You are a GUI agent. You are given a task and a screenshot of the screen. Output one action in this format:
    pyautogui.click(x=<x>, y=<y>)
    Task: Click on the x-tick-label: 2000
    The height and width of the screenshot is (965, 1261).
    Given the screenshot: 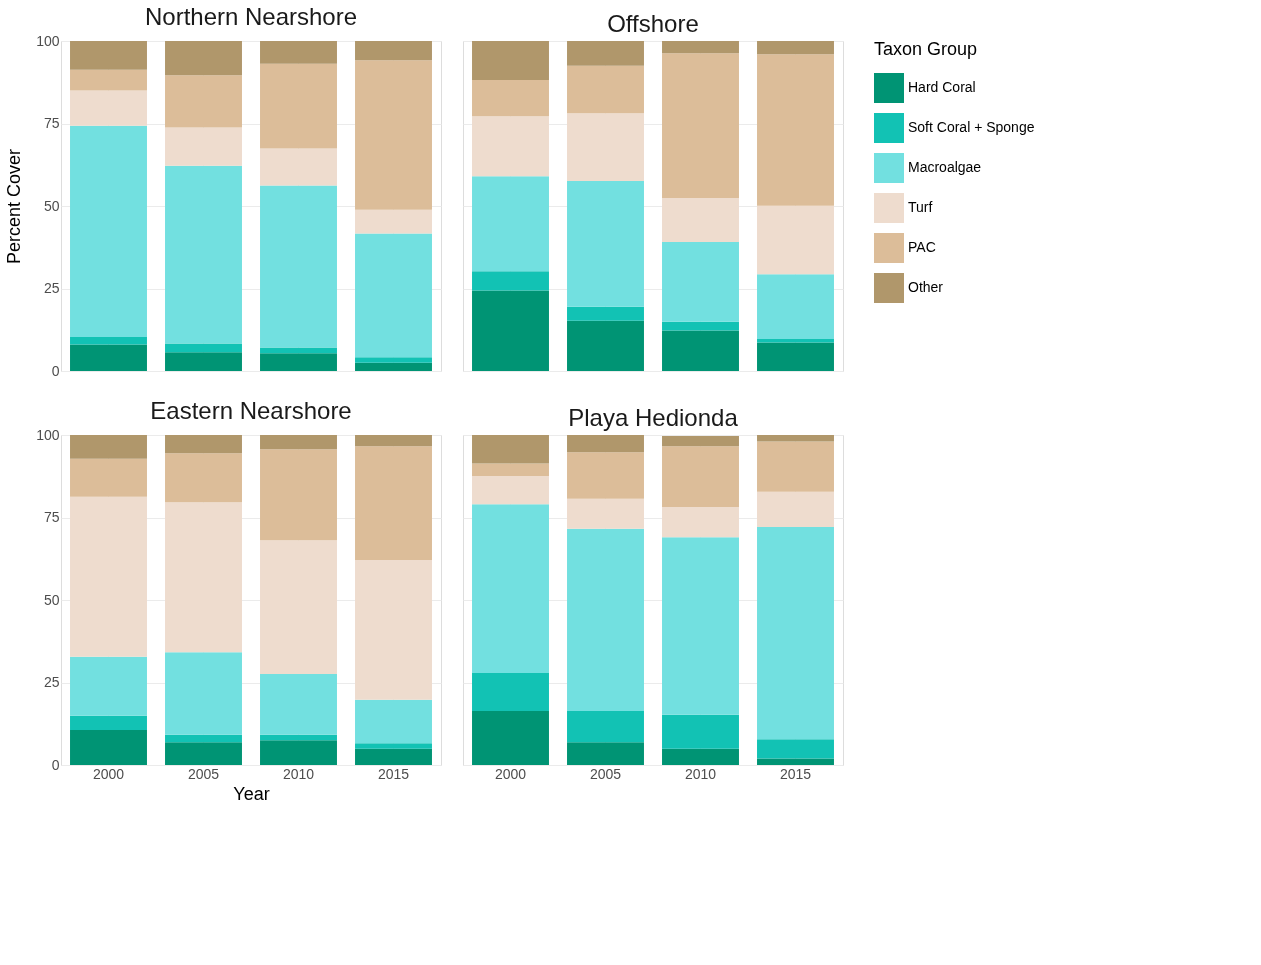 What is the action you would take?
    pyautogui.click(x=108, y=773)
    